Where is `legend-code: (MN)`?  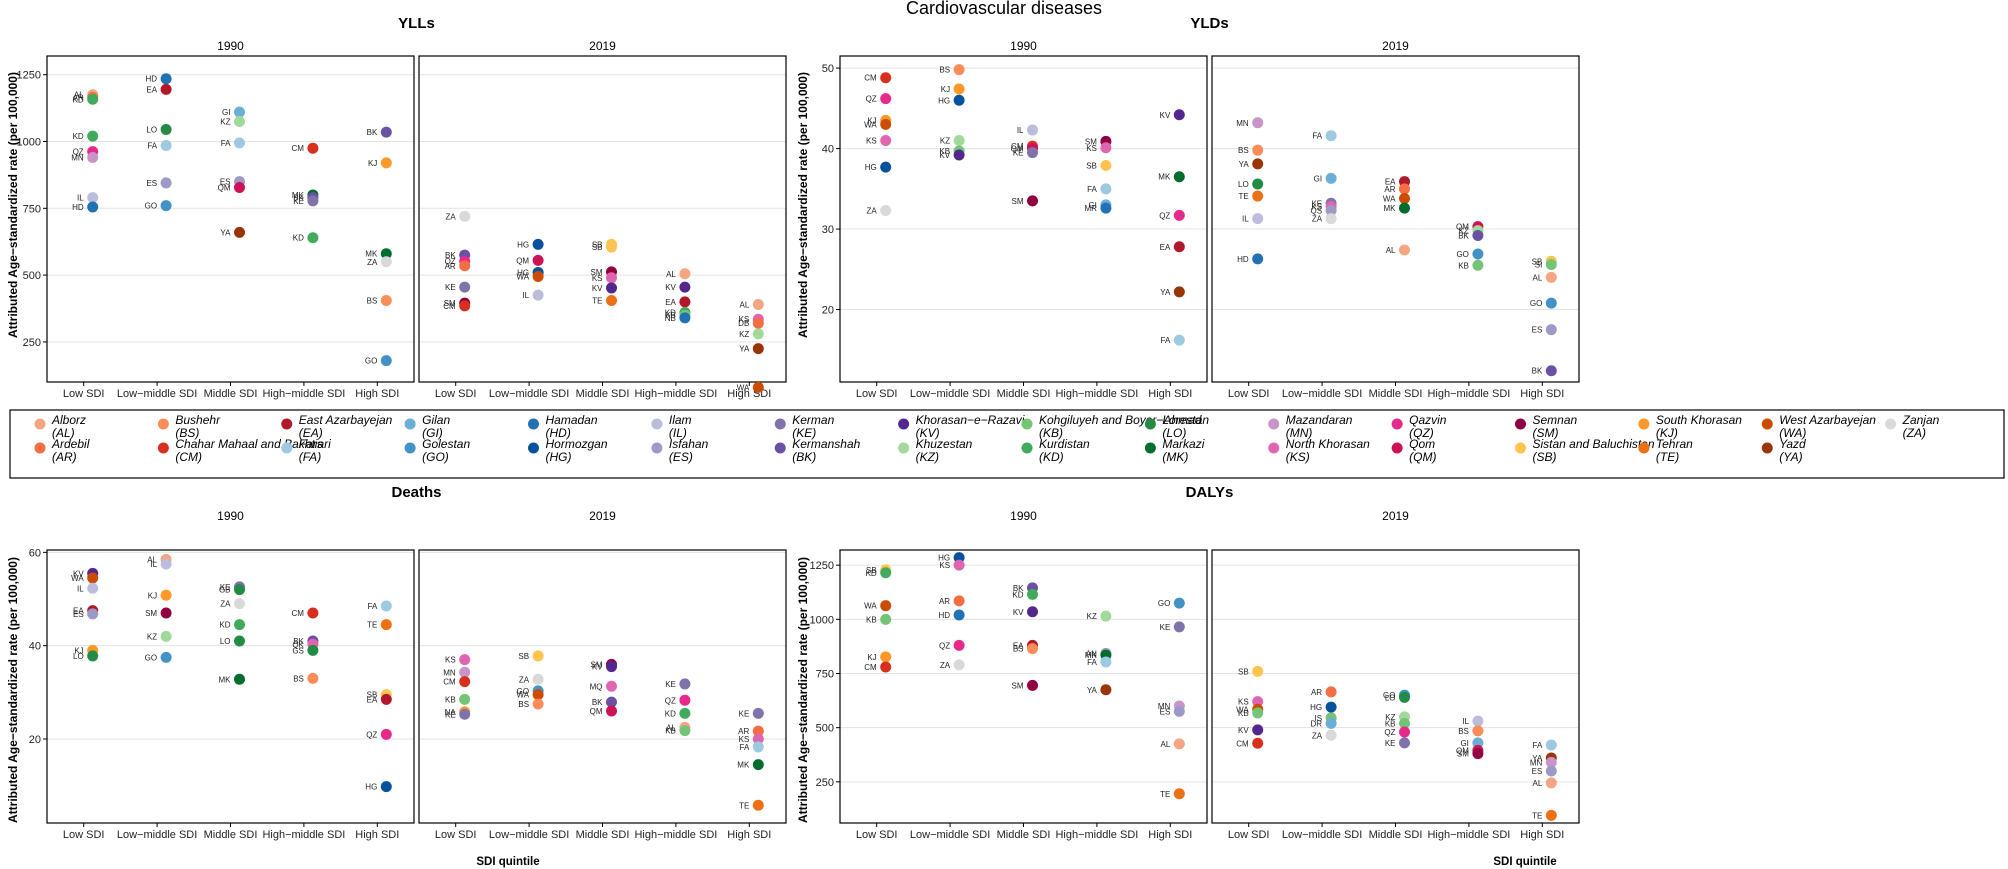
legend-code: (MN) is located at coordinates (1299, 433).